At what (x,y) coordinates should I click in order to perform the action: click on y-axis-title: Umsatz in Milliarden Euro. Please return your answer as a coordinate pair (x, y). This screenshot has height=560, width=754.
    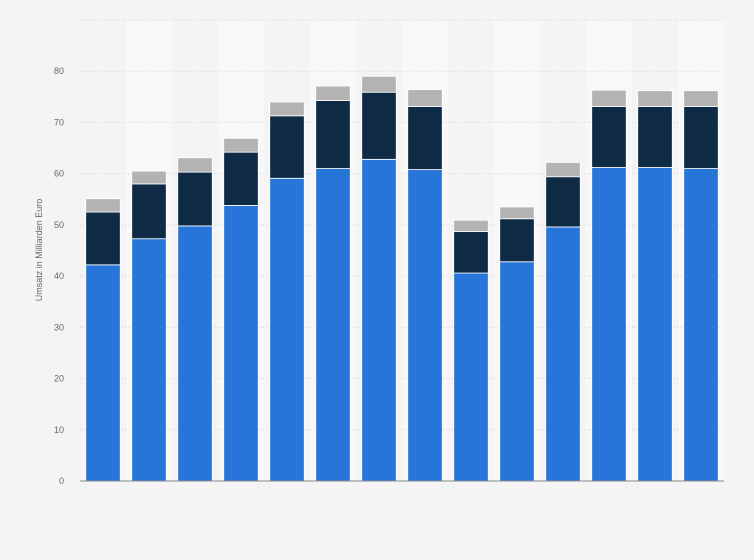
    Looking at the image, I should click on (39, 250).